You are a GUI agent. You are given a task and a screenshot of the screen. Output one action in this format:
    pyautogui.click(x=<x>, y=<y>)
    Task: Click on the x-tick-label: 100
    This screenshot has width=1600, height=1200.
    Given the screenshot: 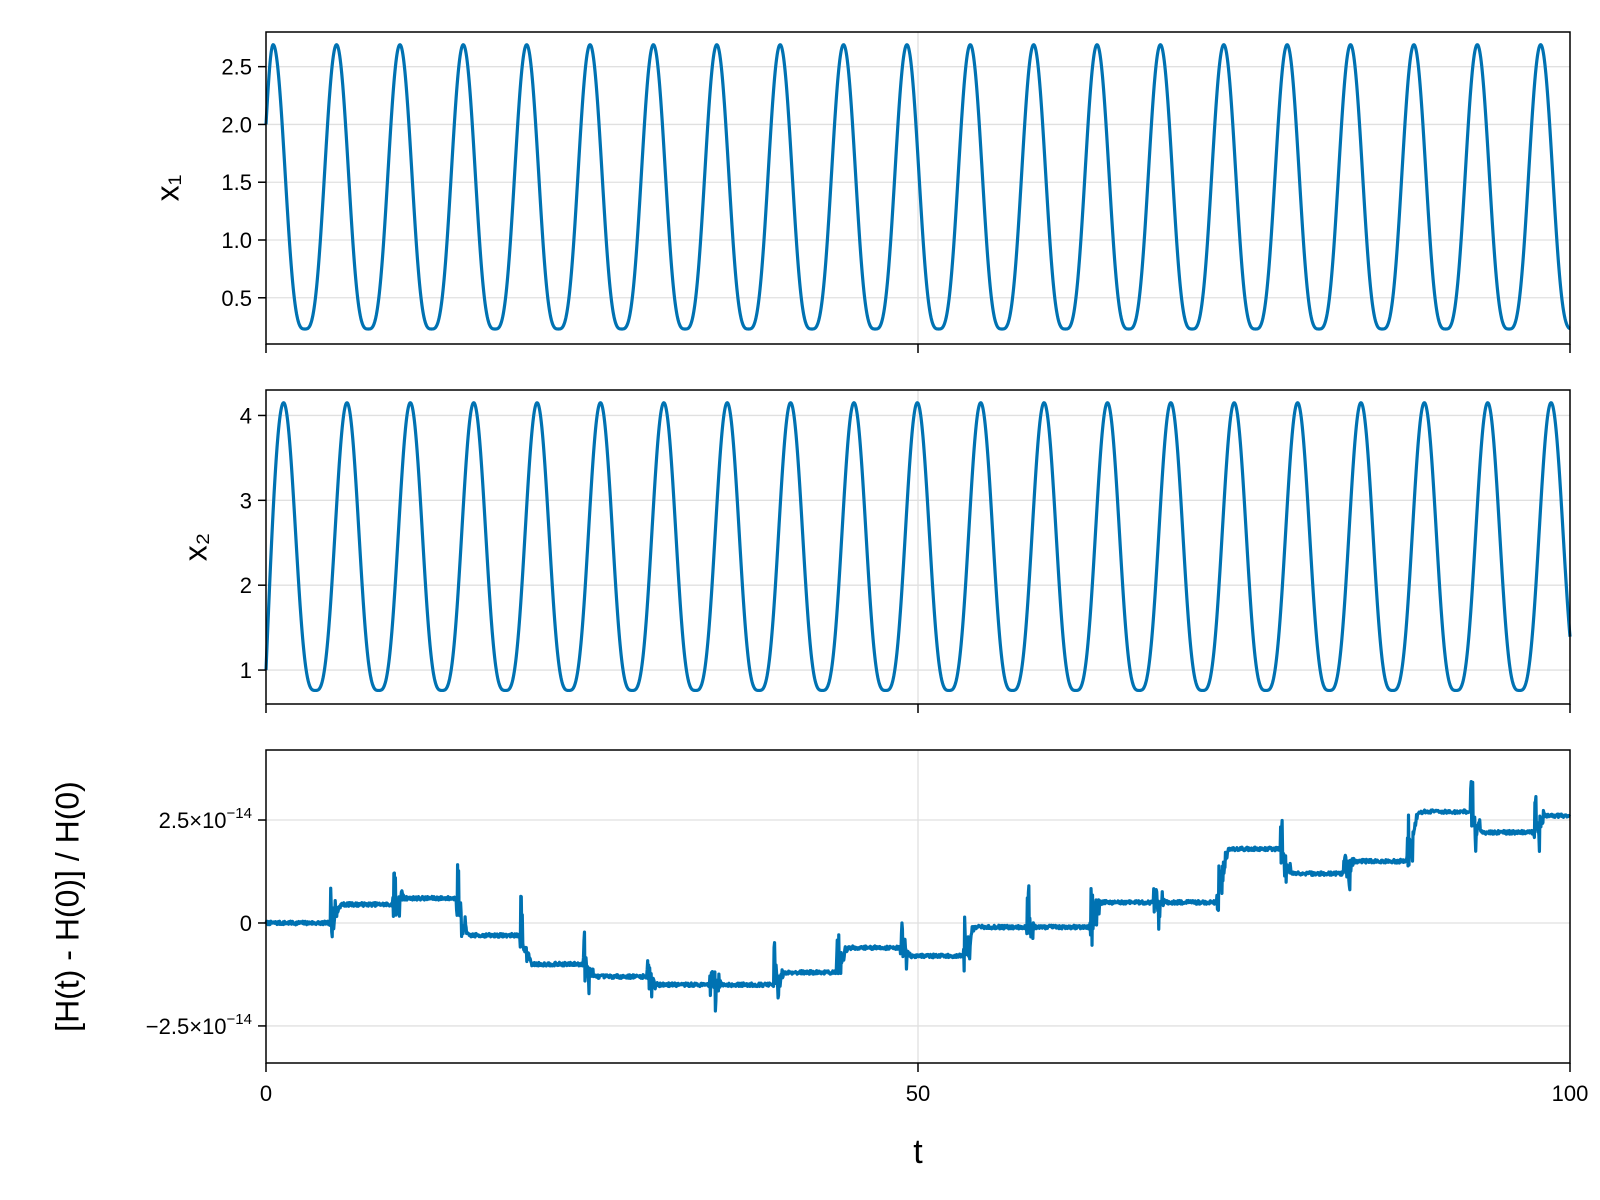 What is the action you would take?
    pyautogui.click(x=1570, y=1093)
    